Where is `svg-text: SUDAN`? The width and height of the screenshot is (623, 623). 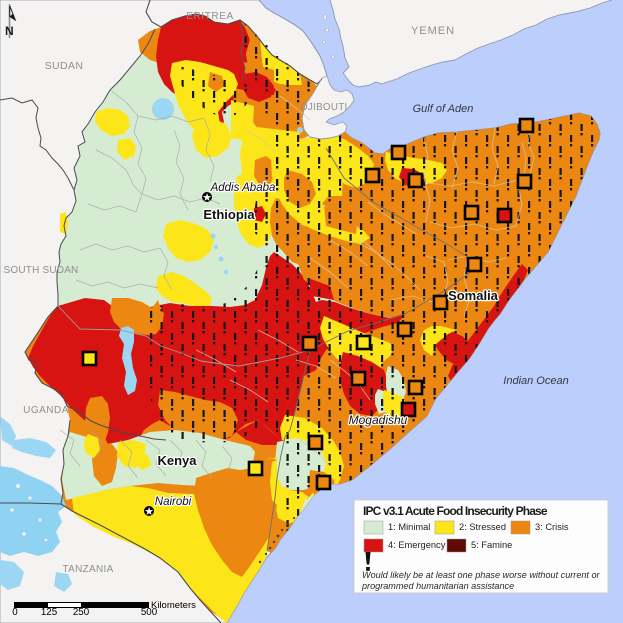 svg-text: SUDAN is located at coordinates (64, 66).